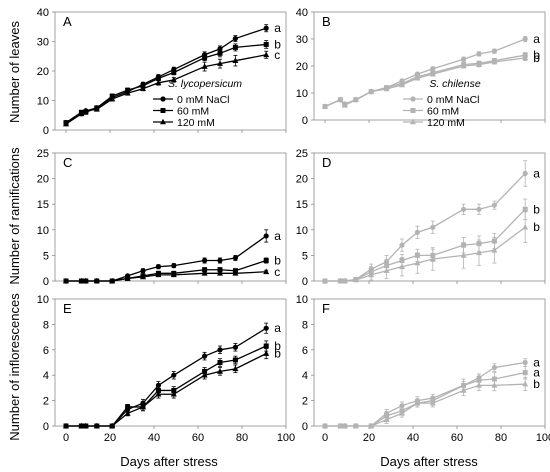 Image resolution: width=550 pixels, height=472 pixels. I want to click on y-tick-label: 40, so click(43, 13).